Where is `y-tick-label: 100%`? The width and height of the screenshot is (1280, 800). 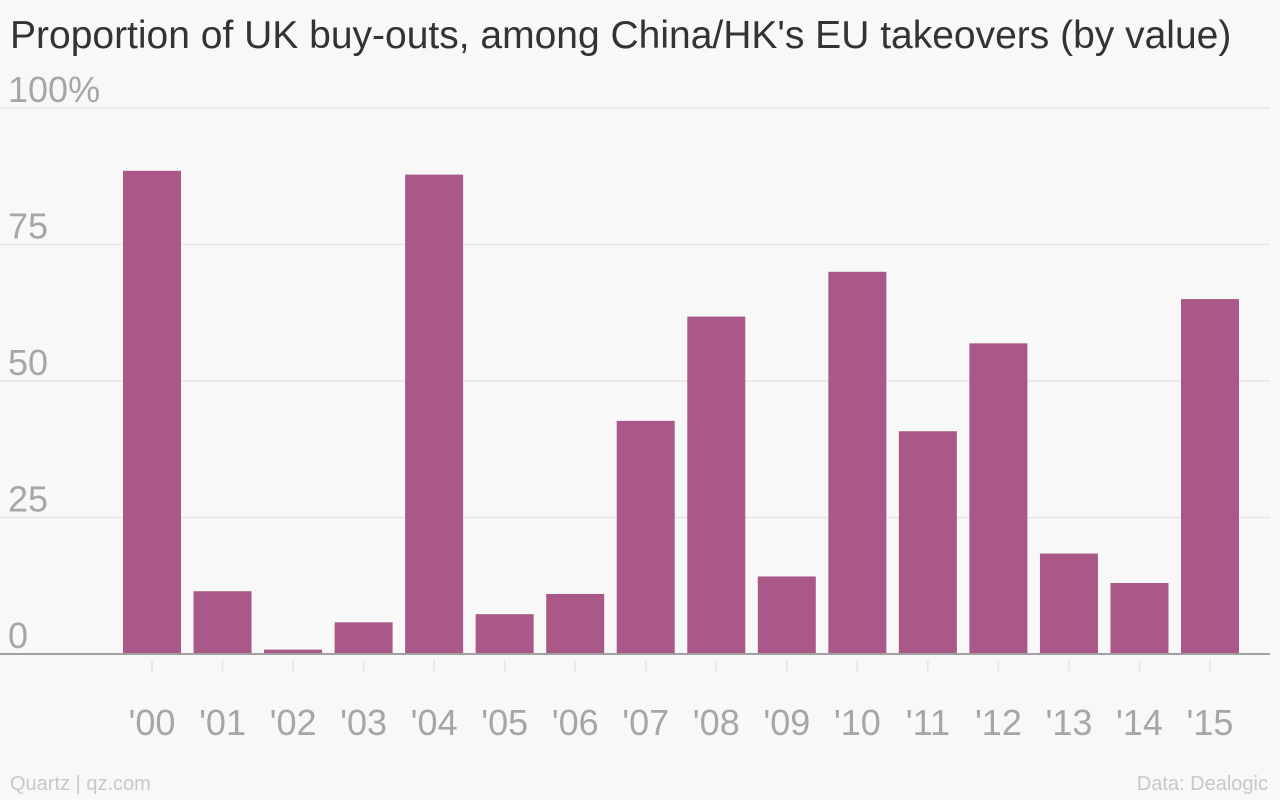 y-tick-label: 100% is located at coordinates (54, 89).